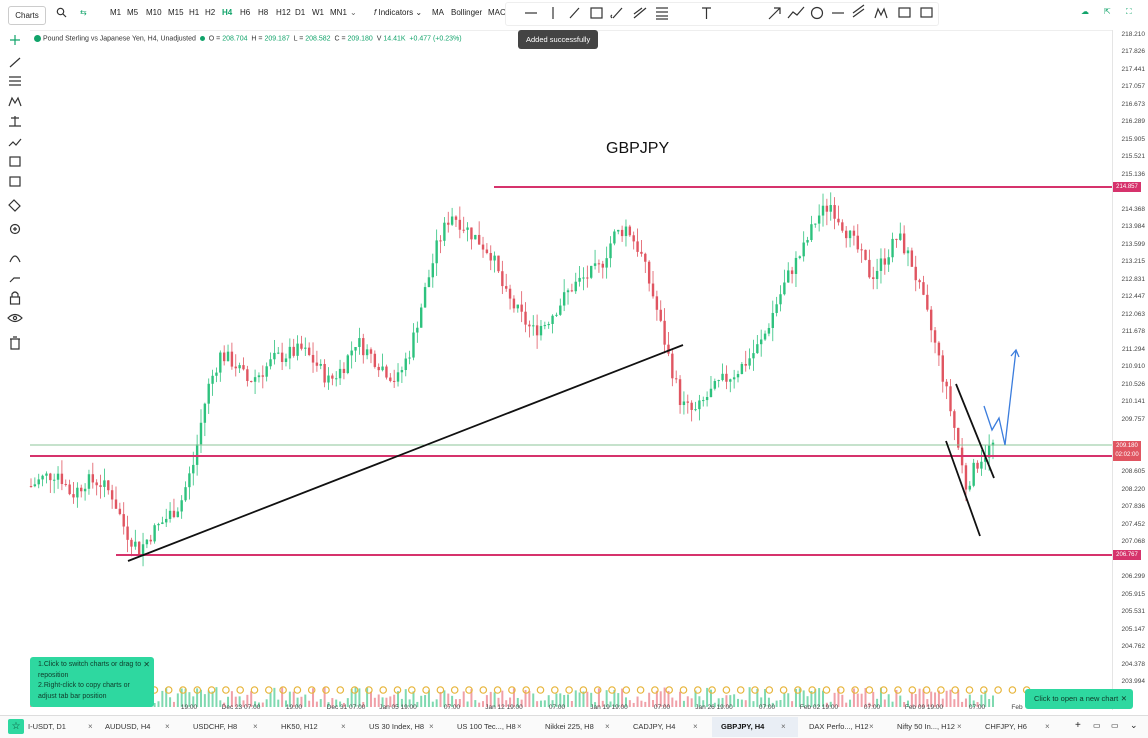 This screenshot has width=1148, height=738. What do you see at coordinates (210, 12) in the screenshot?
I see `timeframe-h2: H2` at bounding box center [210, 12].